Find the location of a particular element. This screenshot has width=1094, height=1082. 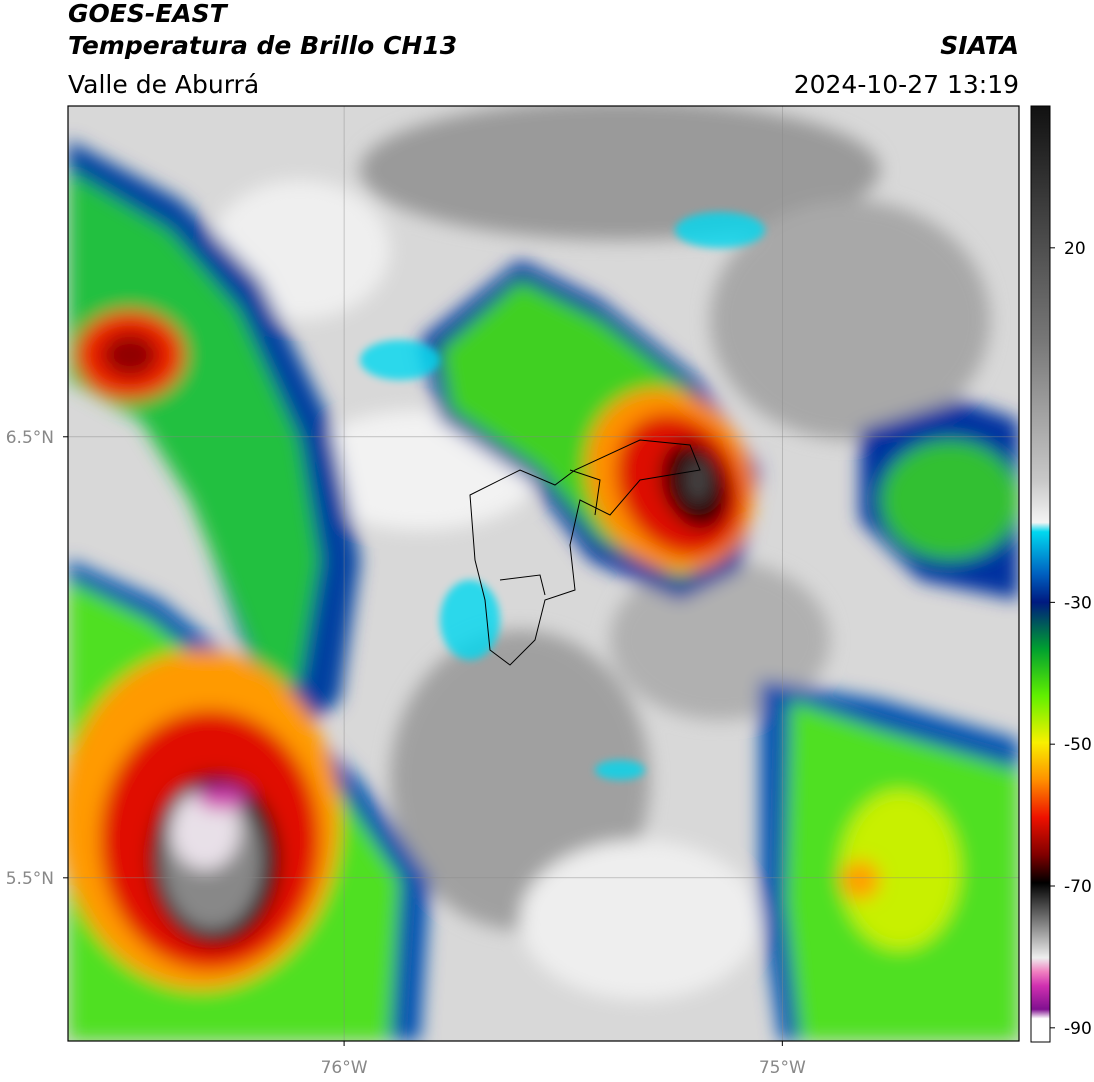

datetime: 2024-10-27 13:19 is located at coordinates (906, 84).